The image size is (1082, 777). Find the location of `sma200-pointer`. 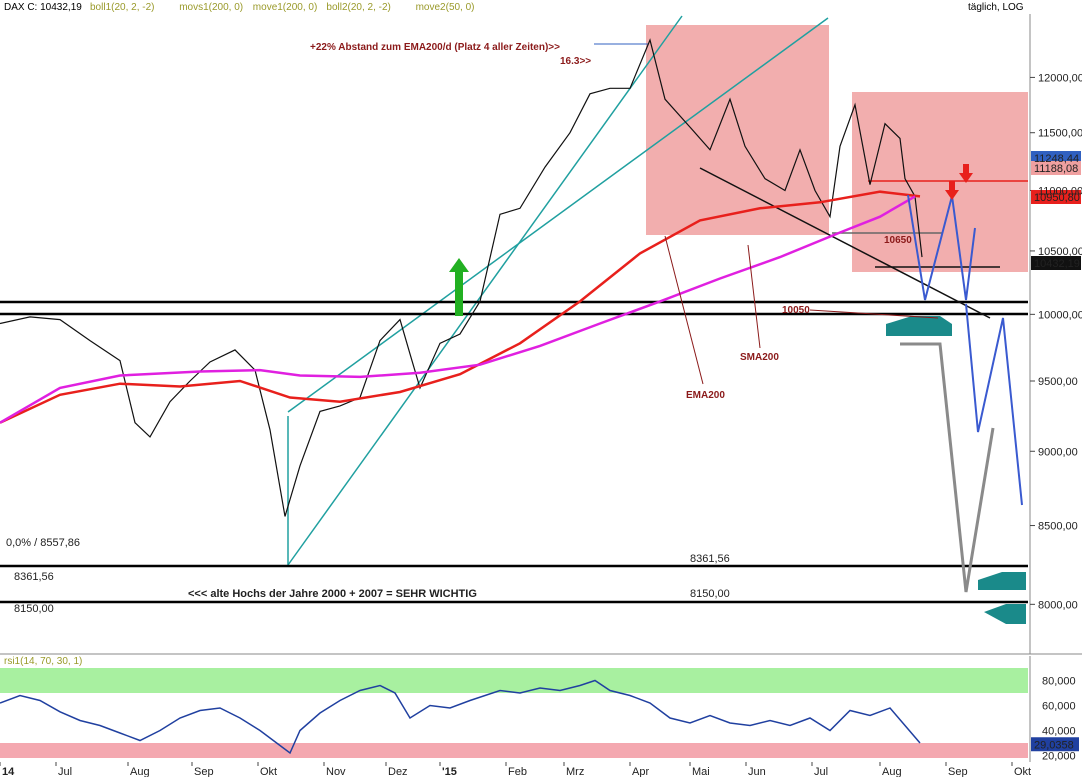

sma200-pointer is located at coordinates (754, 296).